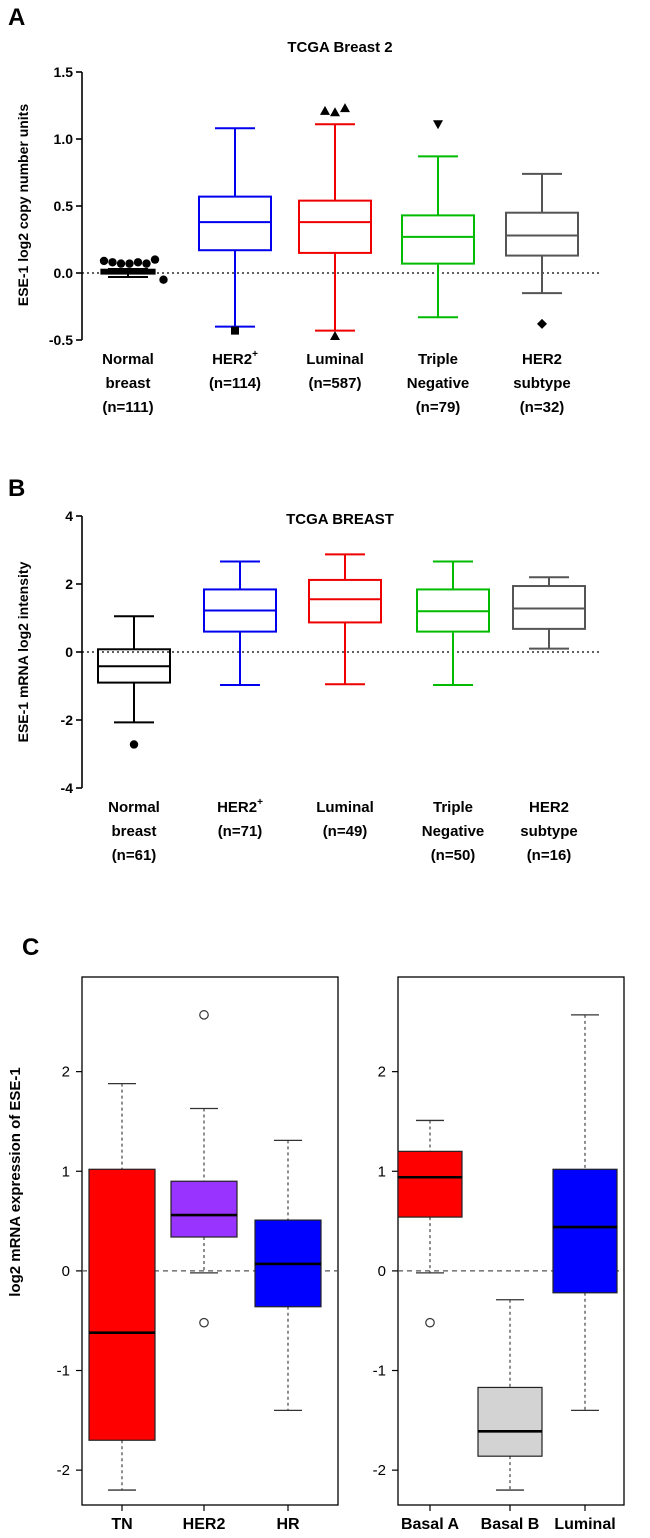 The width and height of the screenshot is (650, 1538). I want to click on panel-a-y-axis-label: ESE-1 log2 copy number units, so click(23, 205).